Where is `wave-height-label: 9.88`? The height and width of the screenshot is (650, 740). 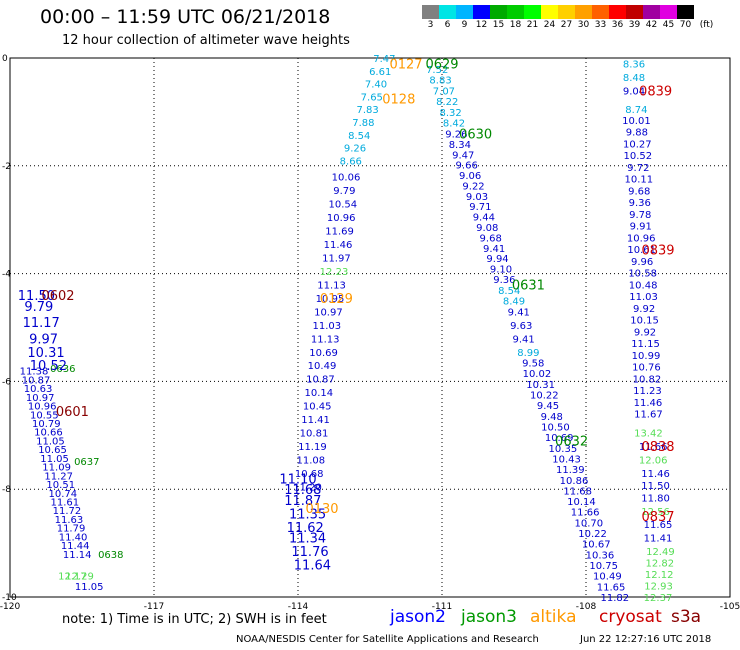 wave-height-label: 9.88 is located at coordinates (637, 133).